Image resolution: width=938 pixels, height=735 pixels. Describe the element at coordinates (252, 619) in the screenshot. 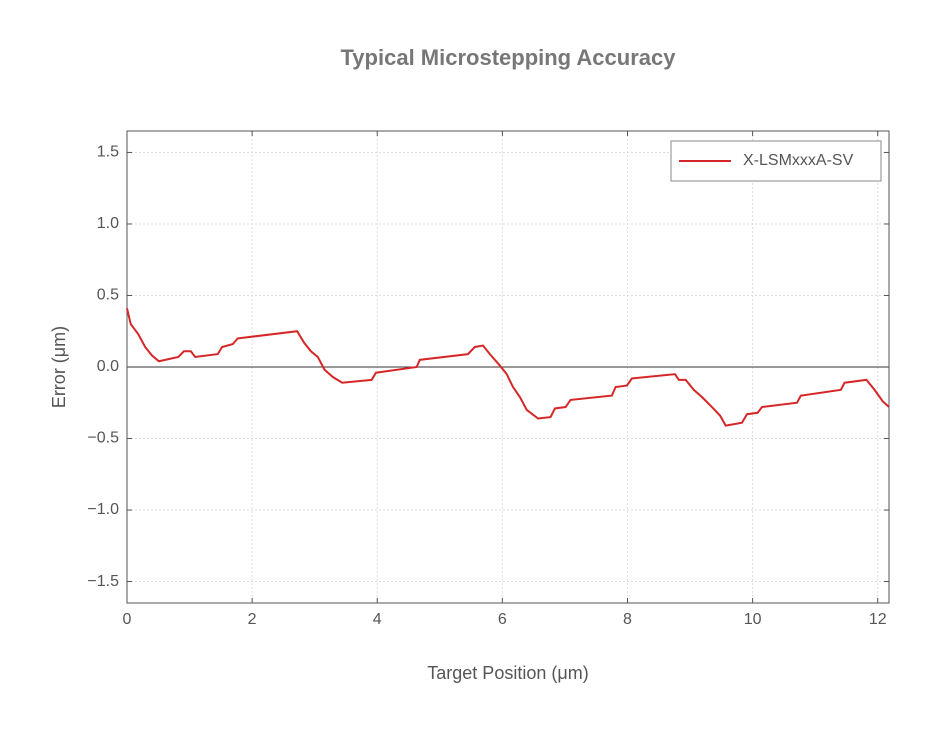

I see `x-tick-label: 2` at that location.